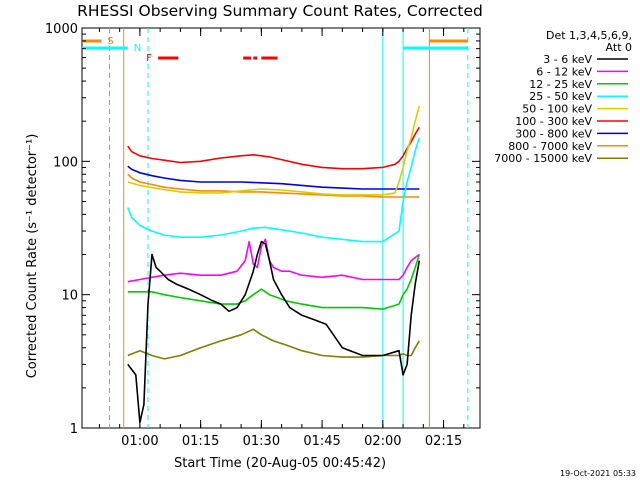  Describe the element at coordinates (553, 121) in the screenshot. I see `legend-label: 100 - 300 keV` at that location.